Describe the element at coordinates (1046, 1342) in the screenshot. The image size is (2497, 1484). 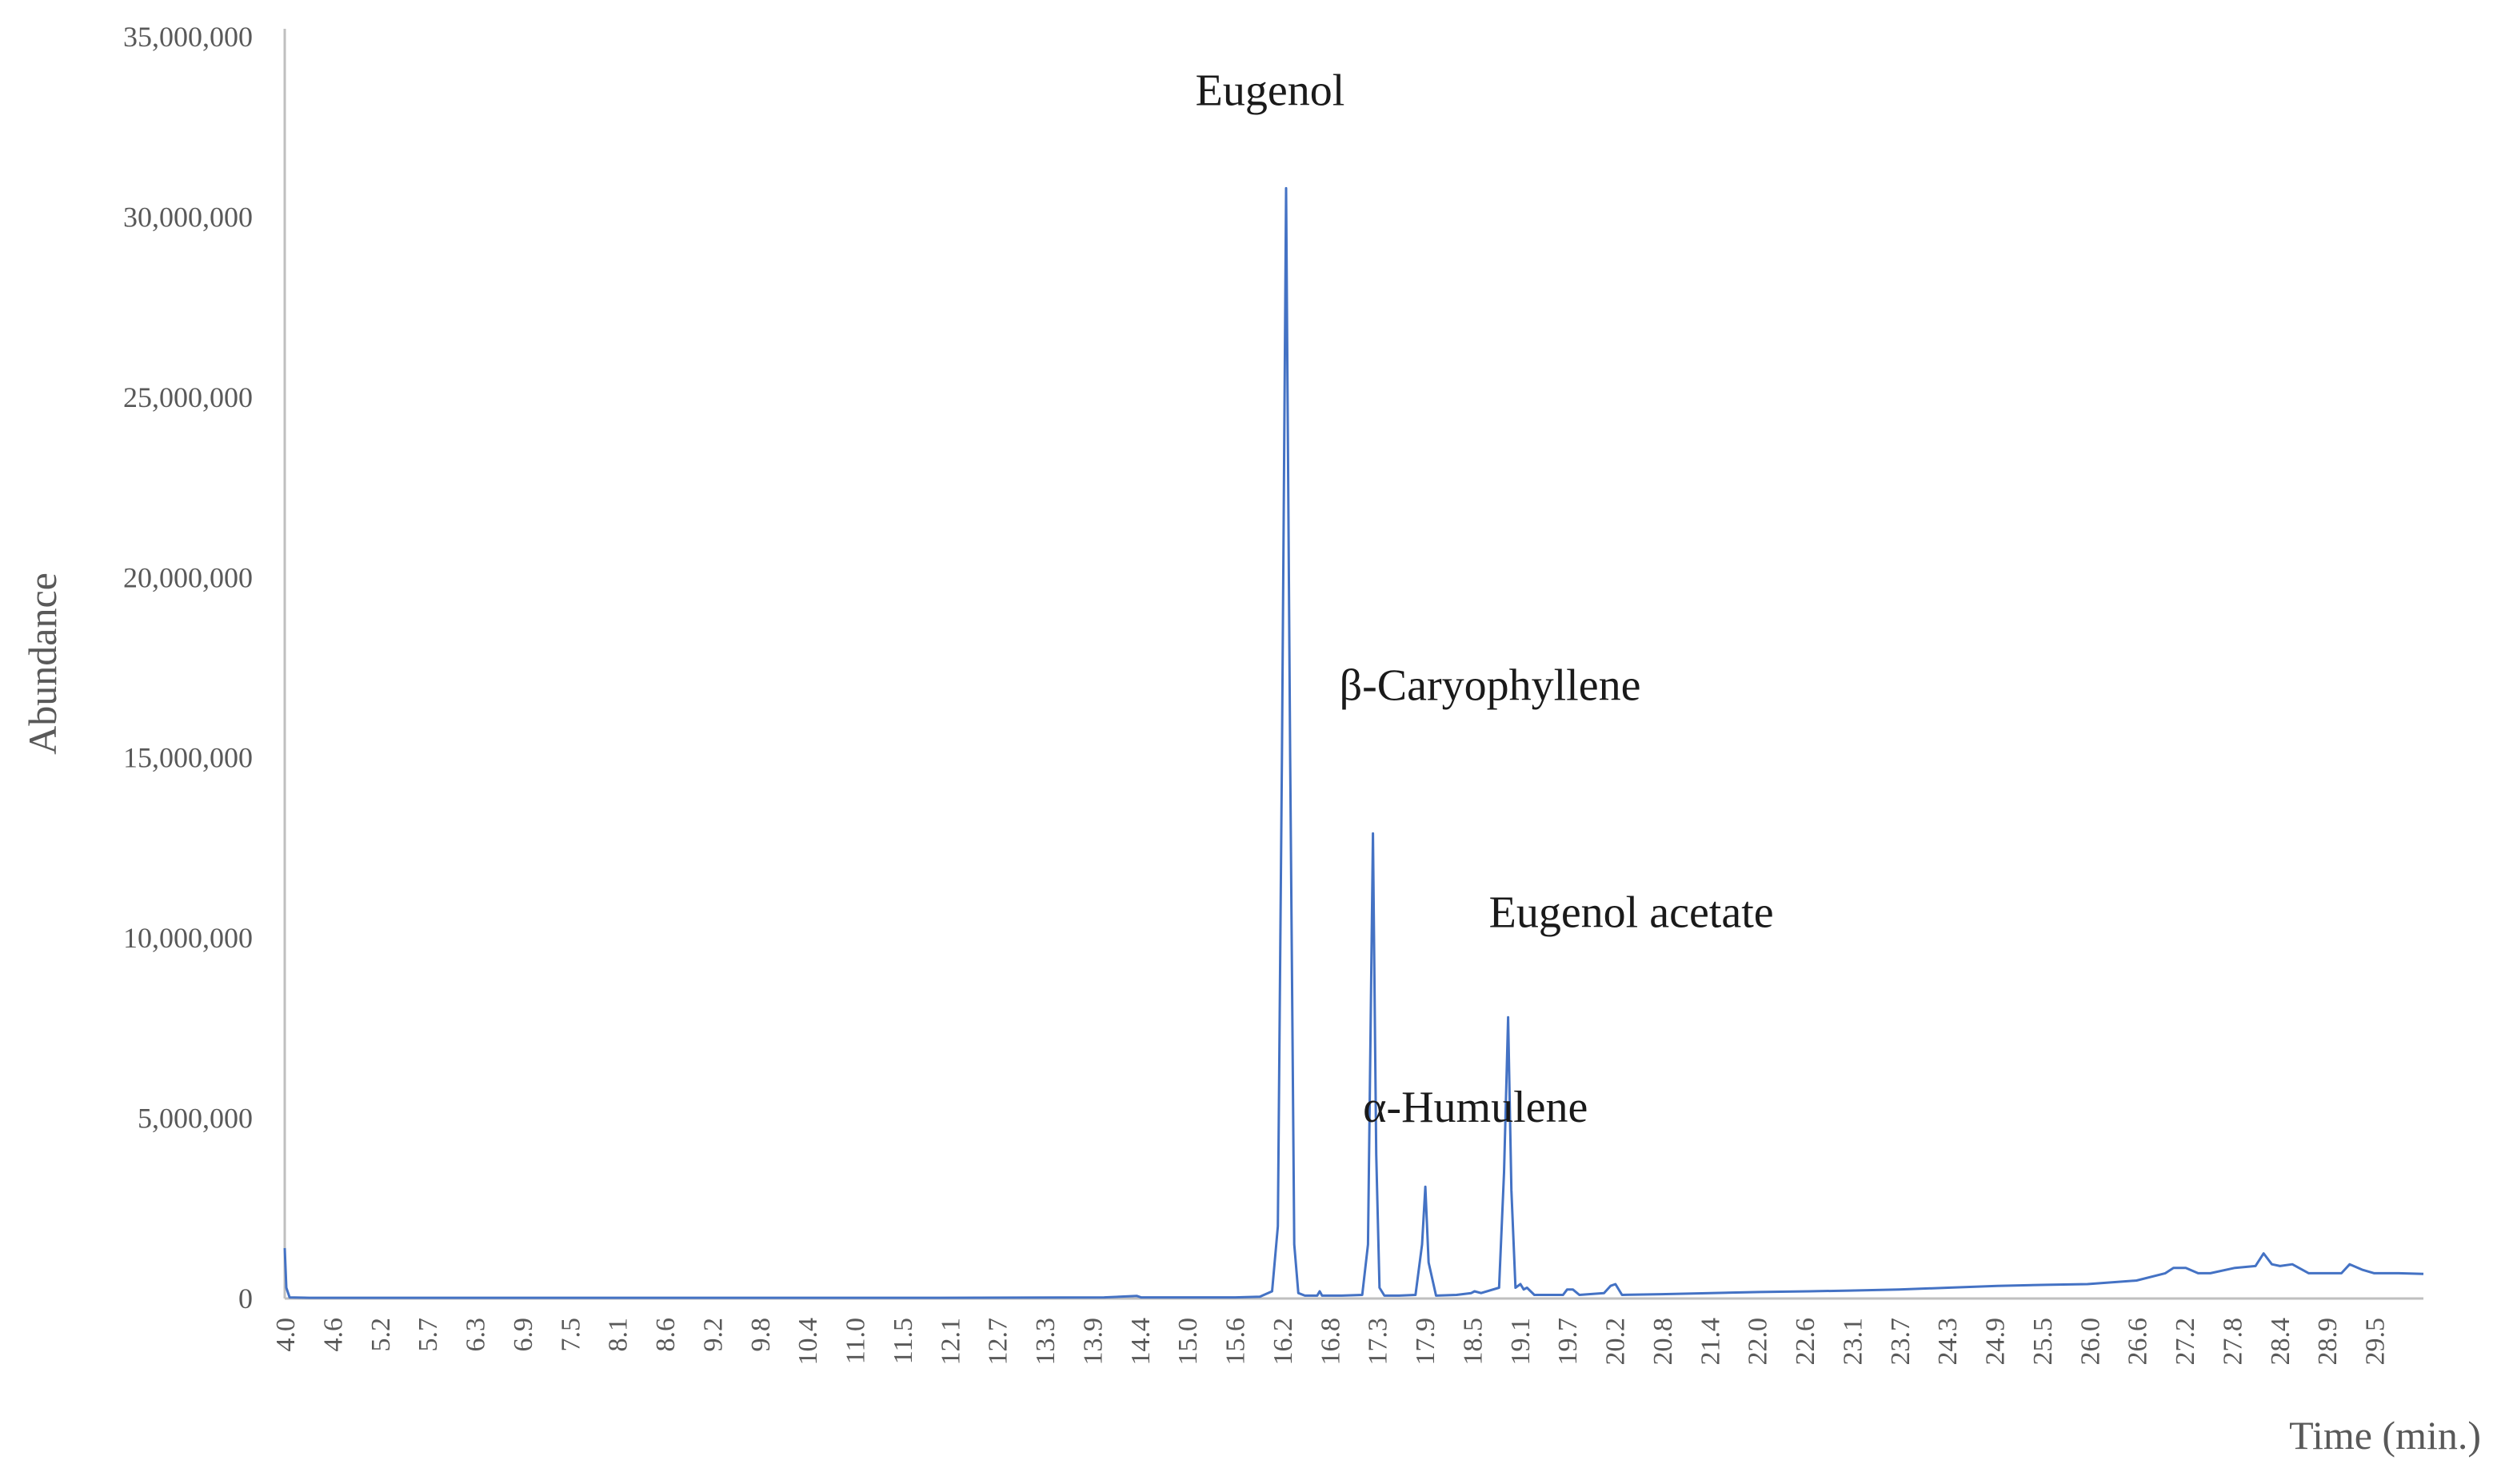
I see `x-tick-label: 13.3` at that location.